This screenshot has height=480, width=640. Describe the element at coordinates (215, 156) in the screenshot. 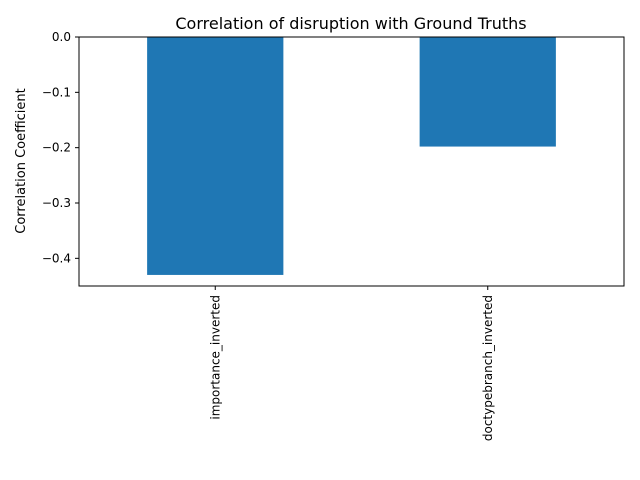

I see `bar-importance_inverted` at that location.